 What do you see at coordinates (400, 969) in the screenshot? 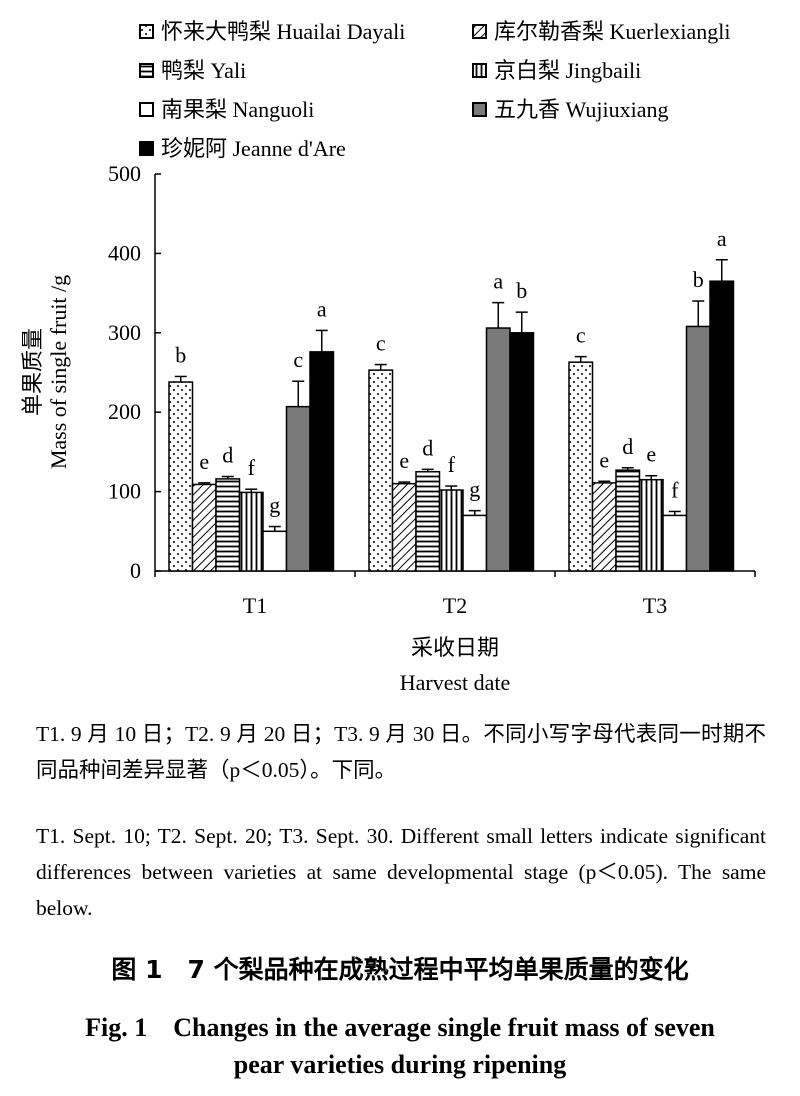
I see `figure-caption-cn: 图 1 7 个梨品种在成熟过程中平均单果质量的变化` at bounding box center [400, 969].